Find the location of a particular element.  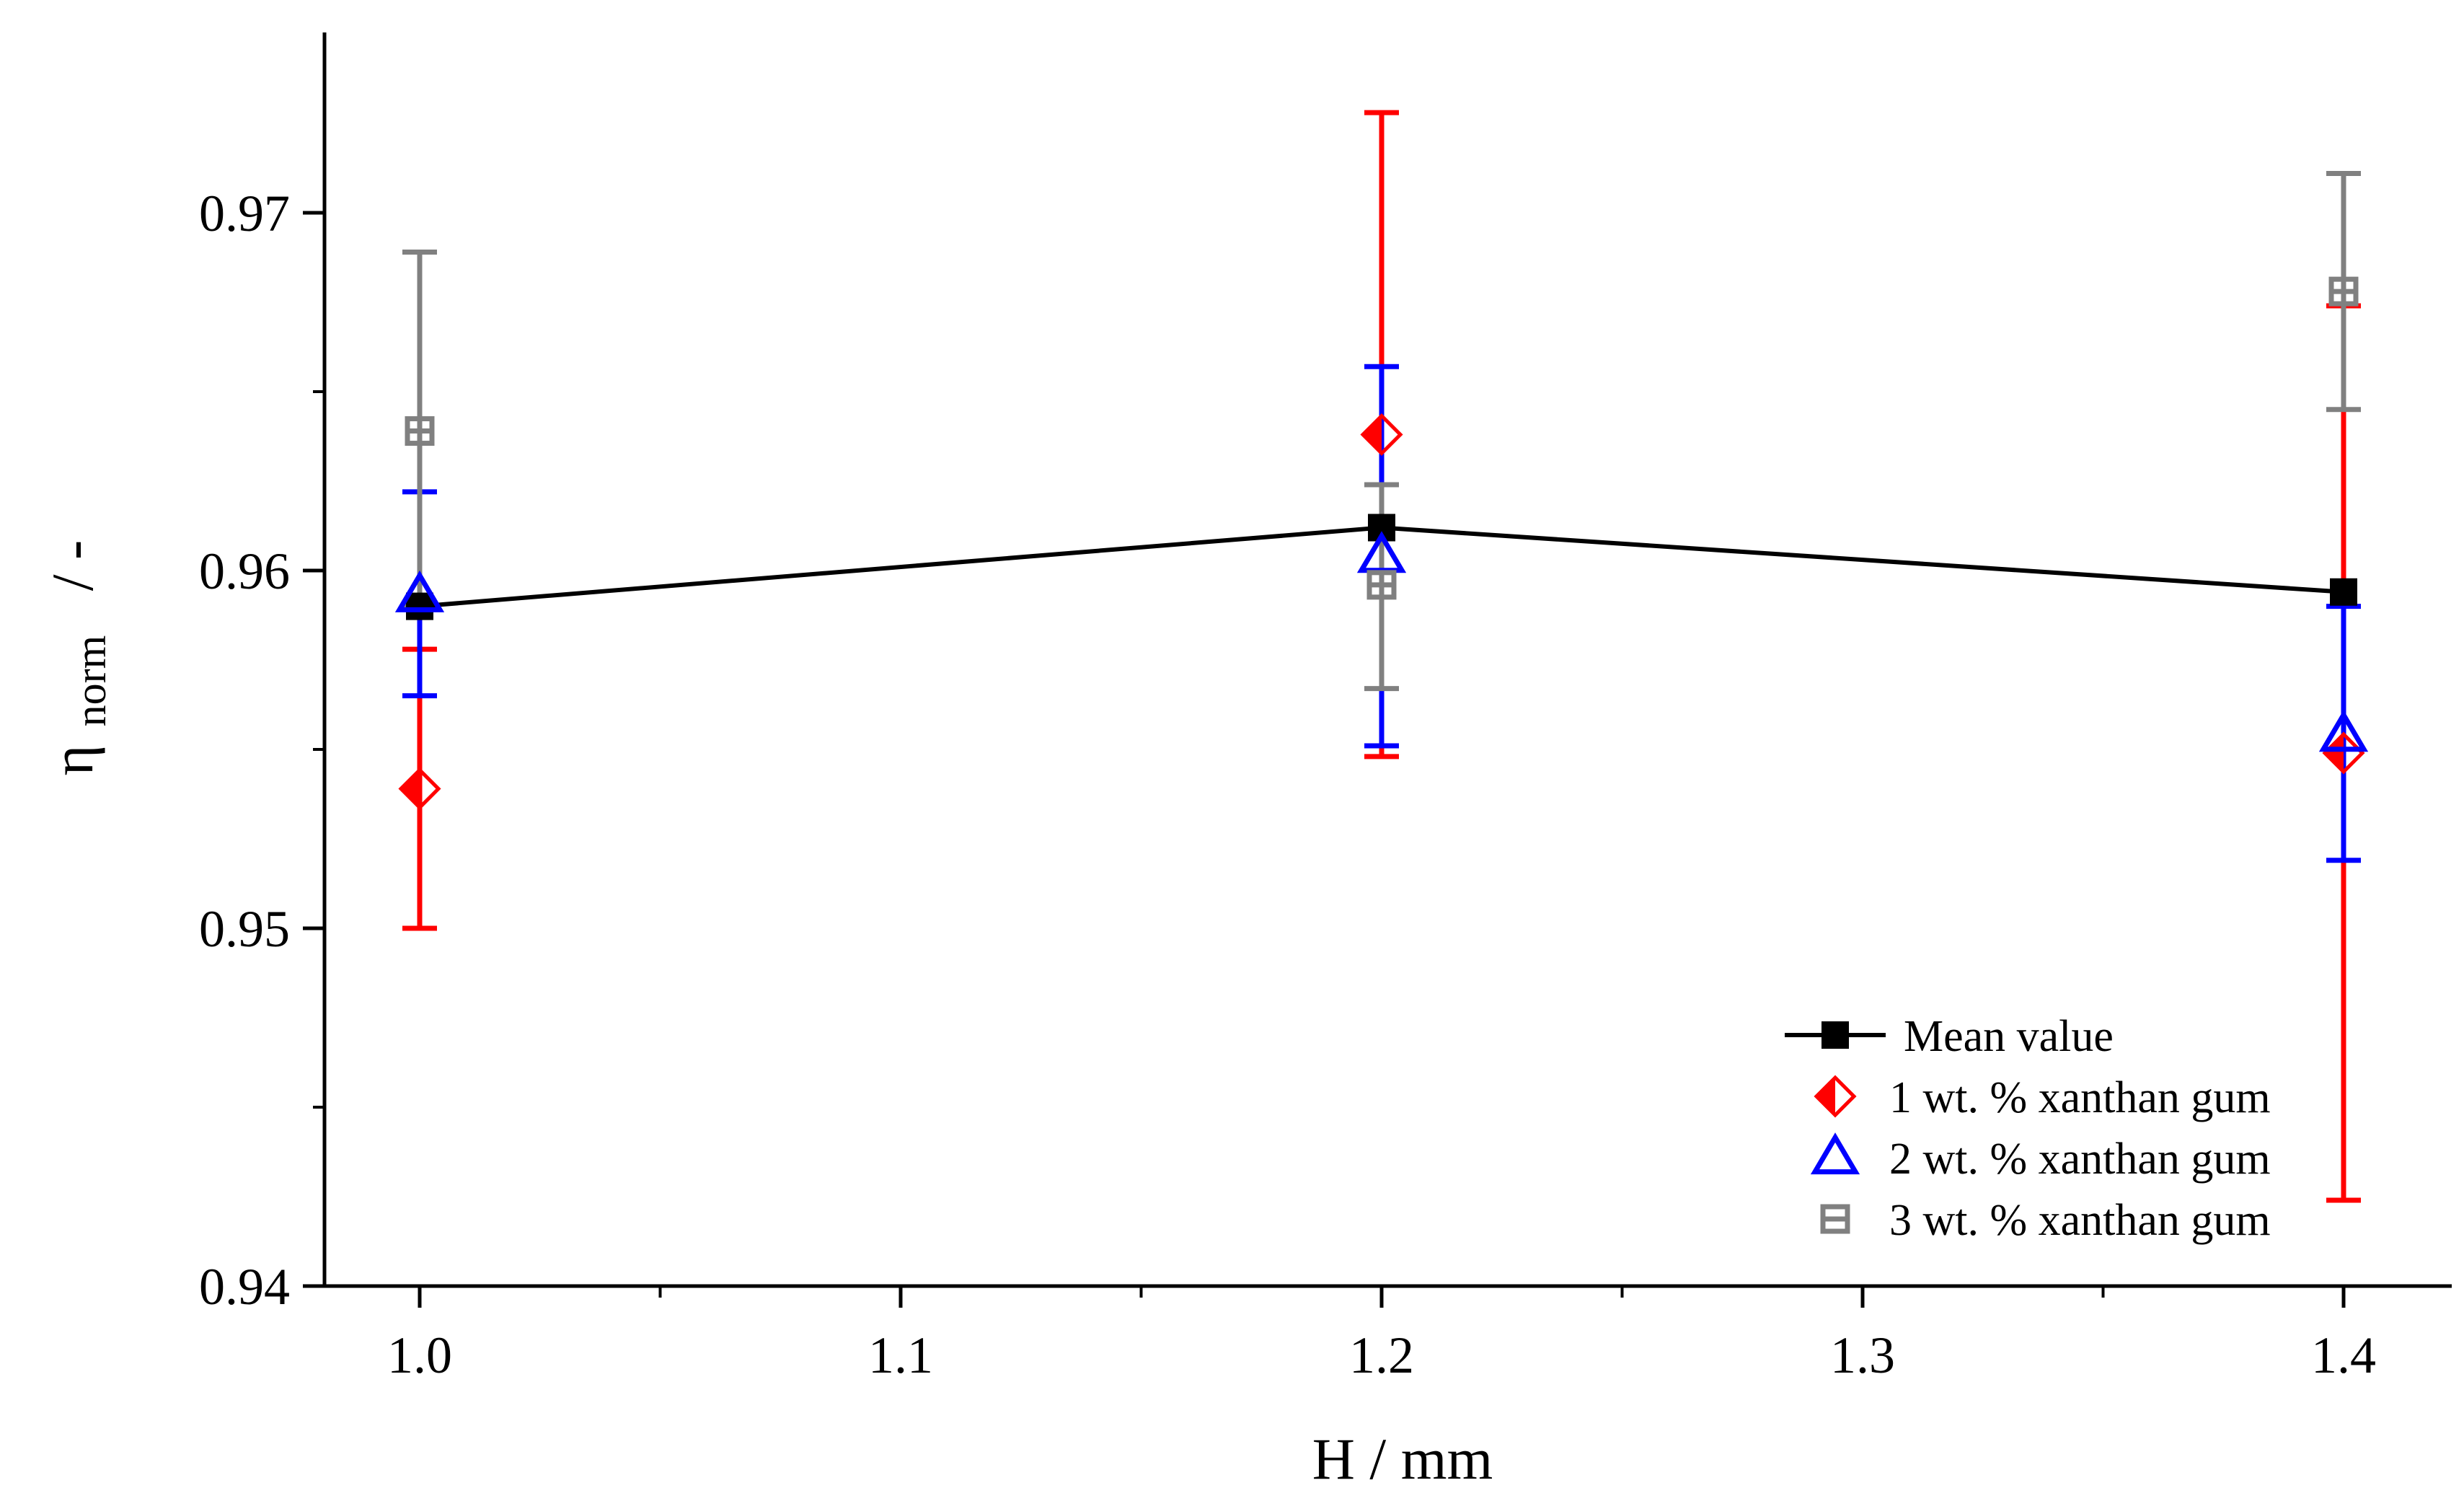

legend-entry: 1 wt. % xanthan gum is located at coordinates (2042, 1097).